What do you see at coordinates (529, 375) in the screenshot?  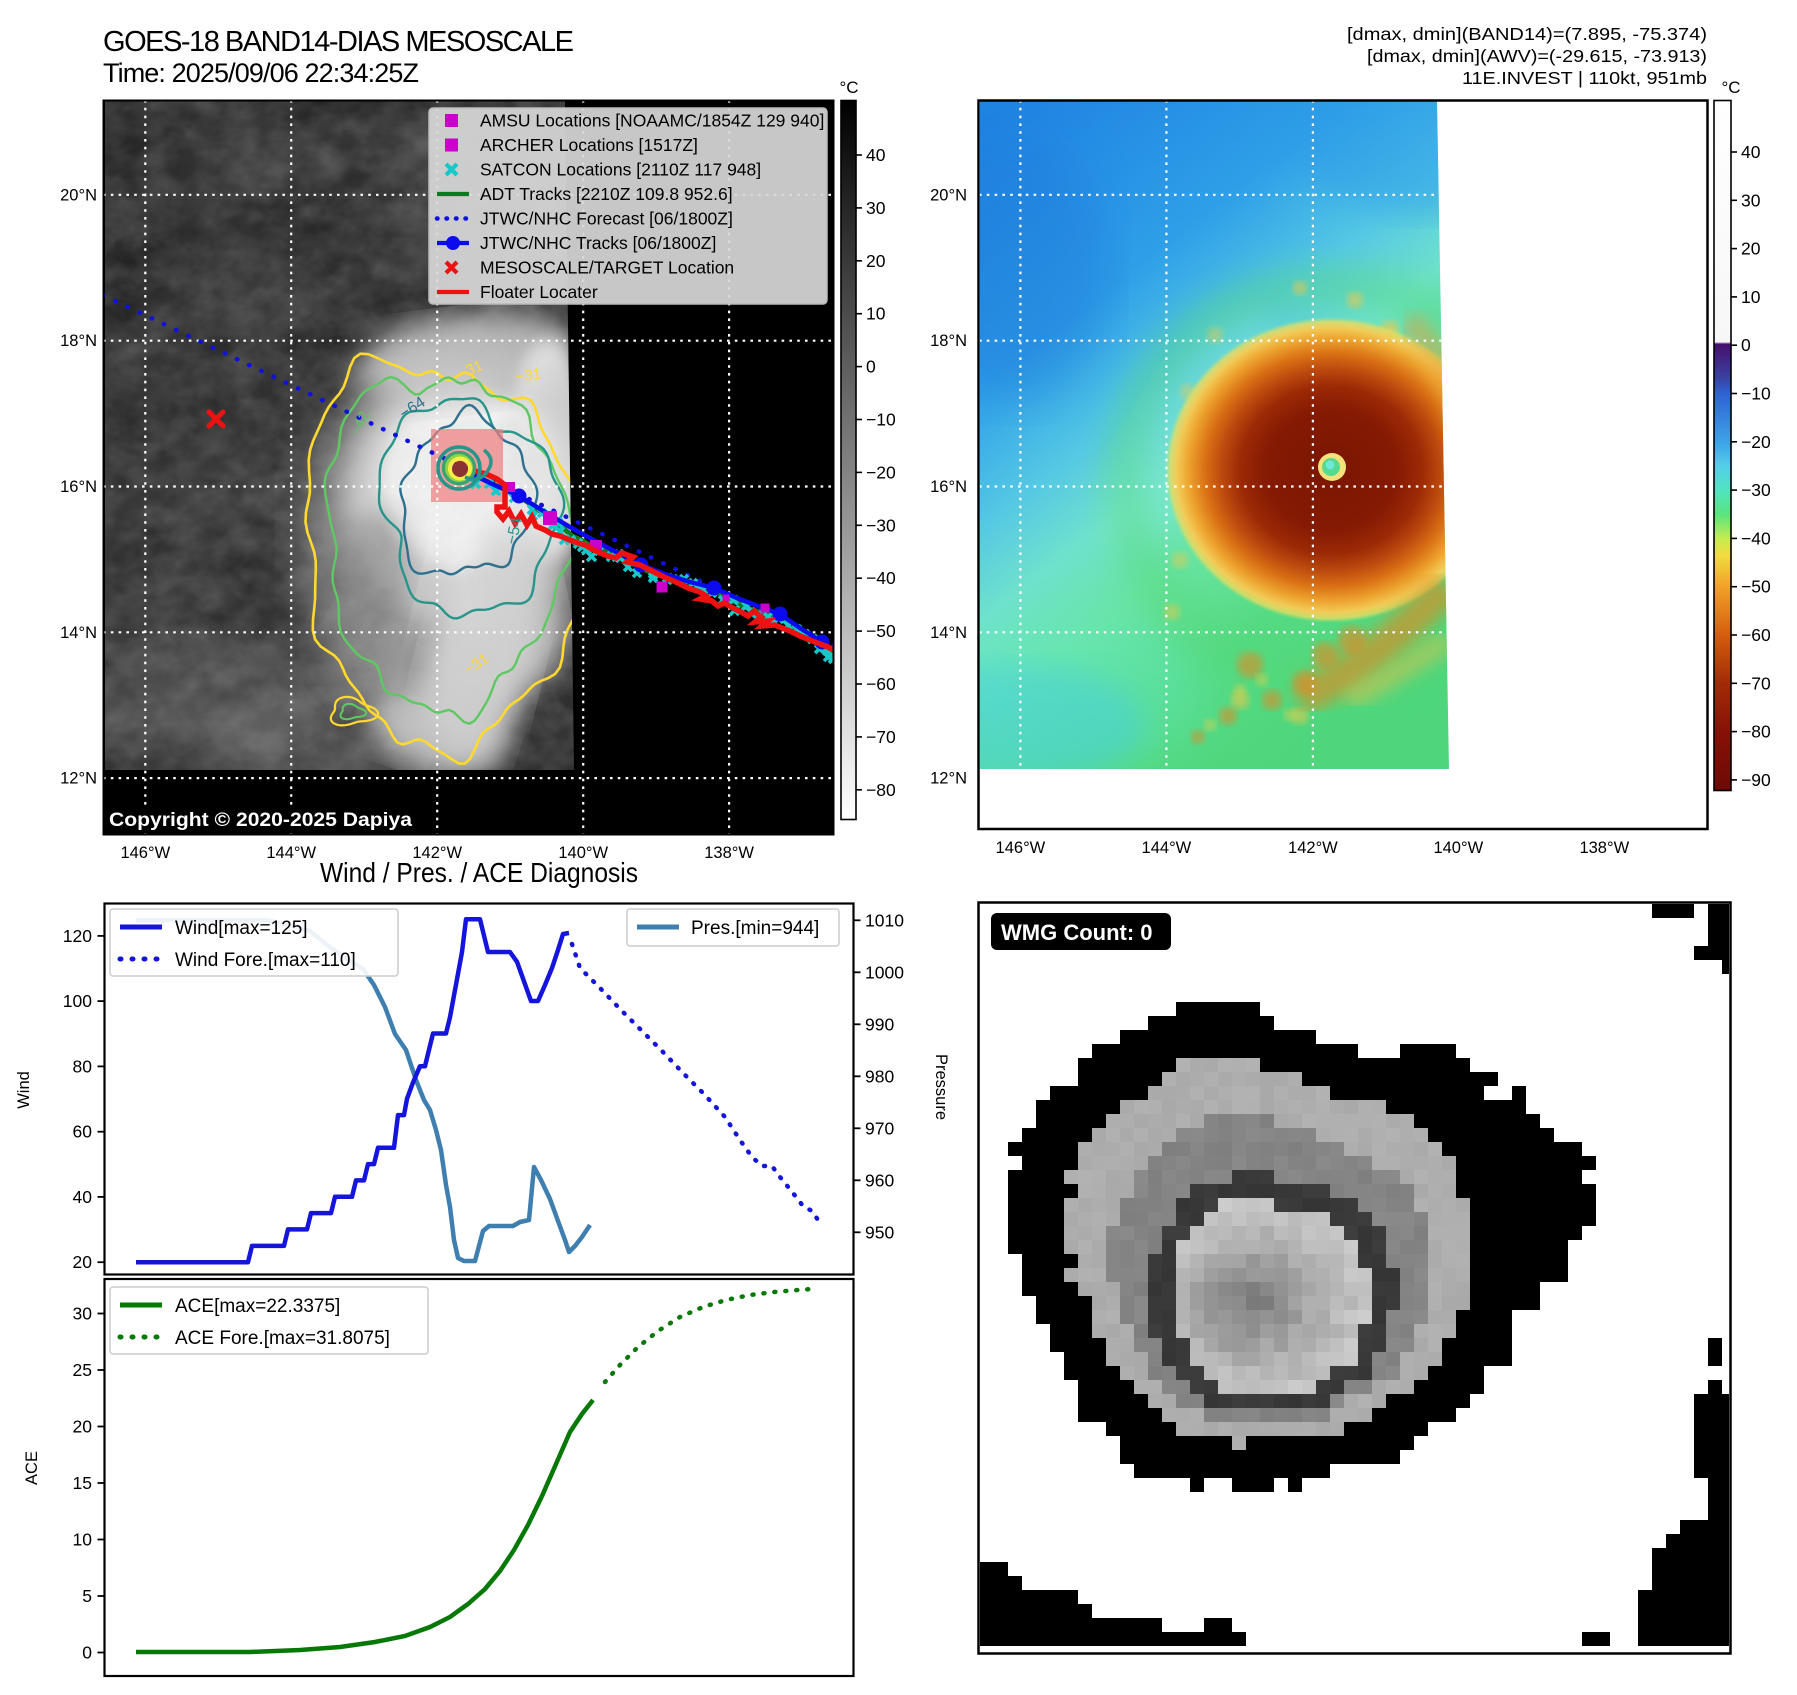 I see `svg-text: −31` at bounding box center [529, 375].